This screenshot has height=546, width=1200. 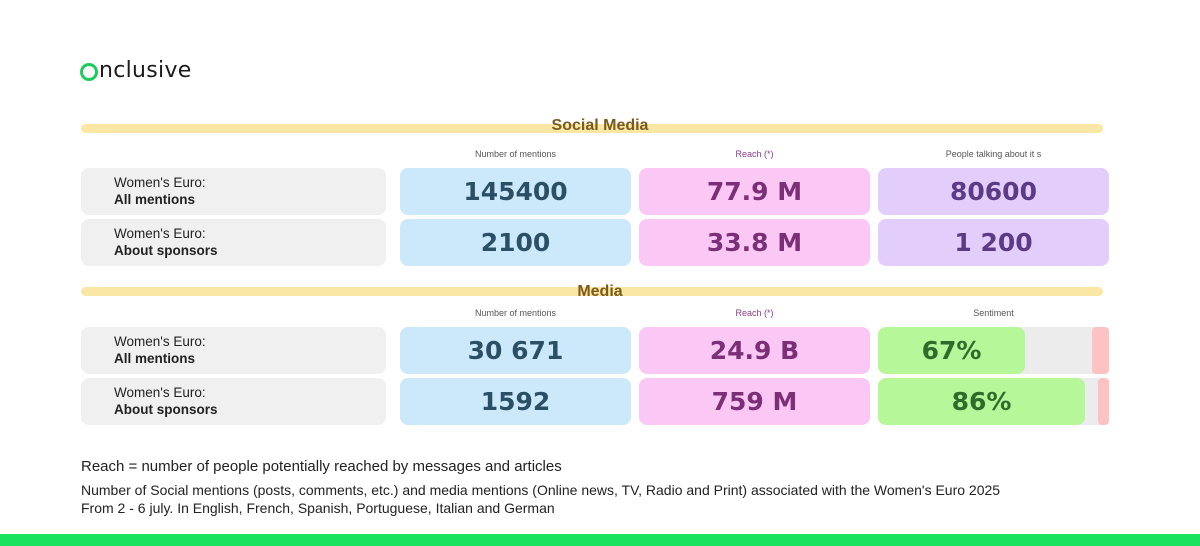 What do you see at coordinates (981, 401) in the screenshot?
I see `sentiment-positive-fill: 86%` at bounding box center [981, 401].